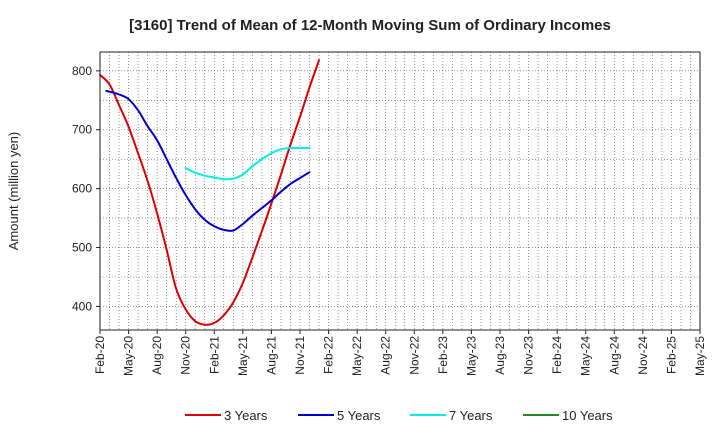  Describe the element at coordinates (471, 415) in the screenshot. I see `legend-label-7-years: 7 Years` at that location.